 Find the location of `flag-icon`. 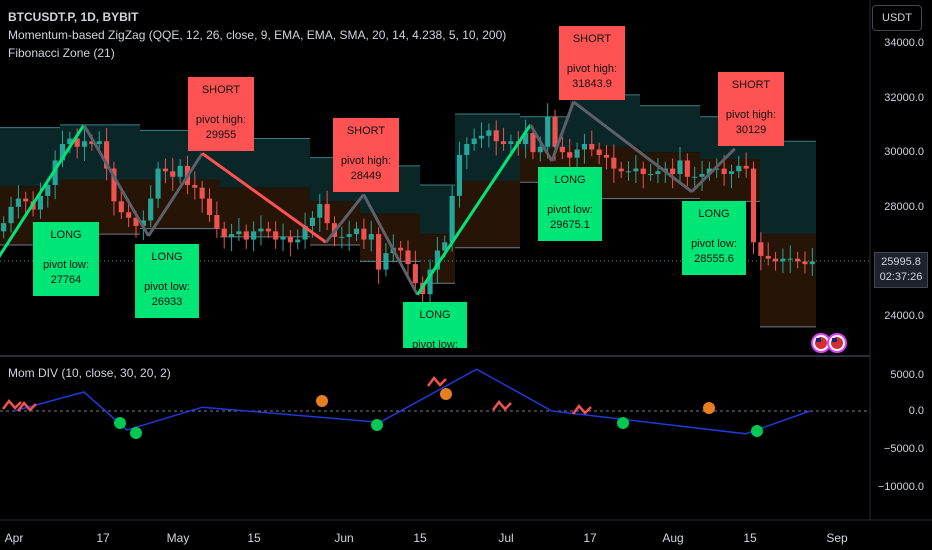

flag-icon is located at coordinates (830, 343).